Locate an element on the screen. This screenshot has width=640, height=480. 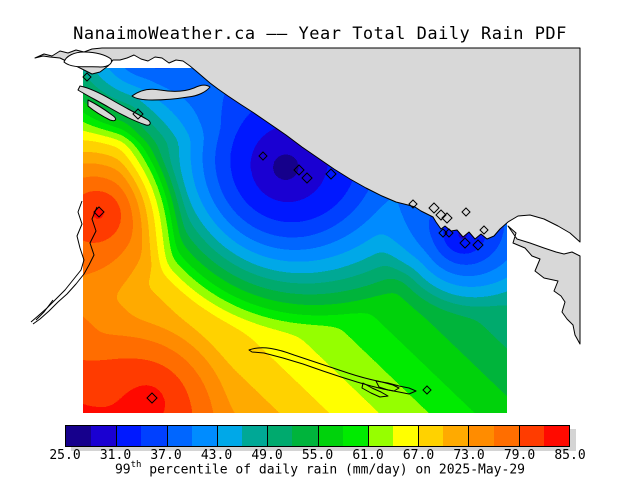
colorbar-tick-label: 79.0 is located at coordinates (519, 455).